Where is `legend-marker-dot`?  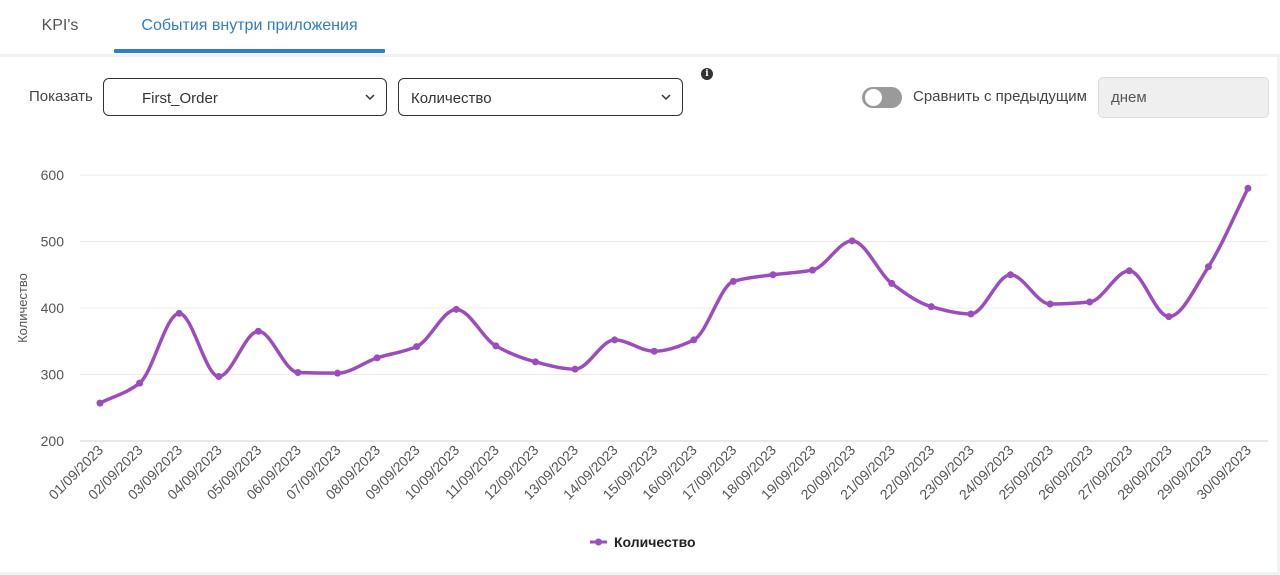 legend-marker-dot is located at coordinates (598, 542).